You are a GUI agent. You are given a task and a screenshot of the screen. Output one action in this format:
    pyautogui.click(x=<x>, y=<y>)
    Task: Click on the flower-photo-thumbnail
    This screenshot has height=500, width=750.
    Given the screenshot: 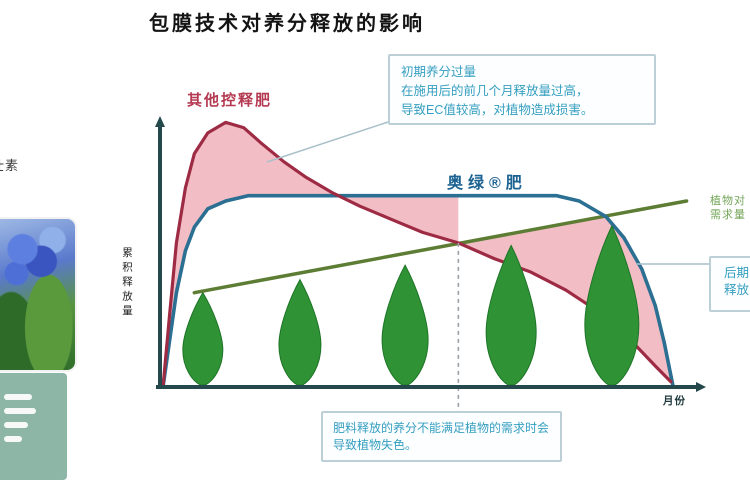 What is the action you would take?
    pyautogui.click(x=38, y=294)
    